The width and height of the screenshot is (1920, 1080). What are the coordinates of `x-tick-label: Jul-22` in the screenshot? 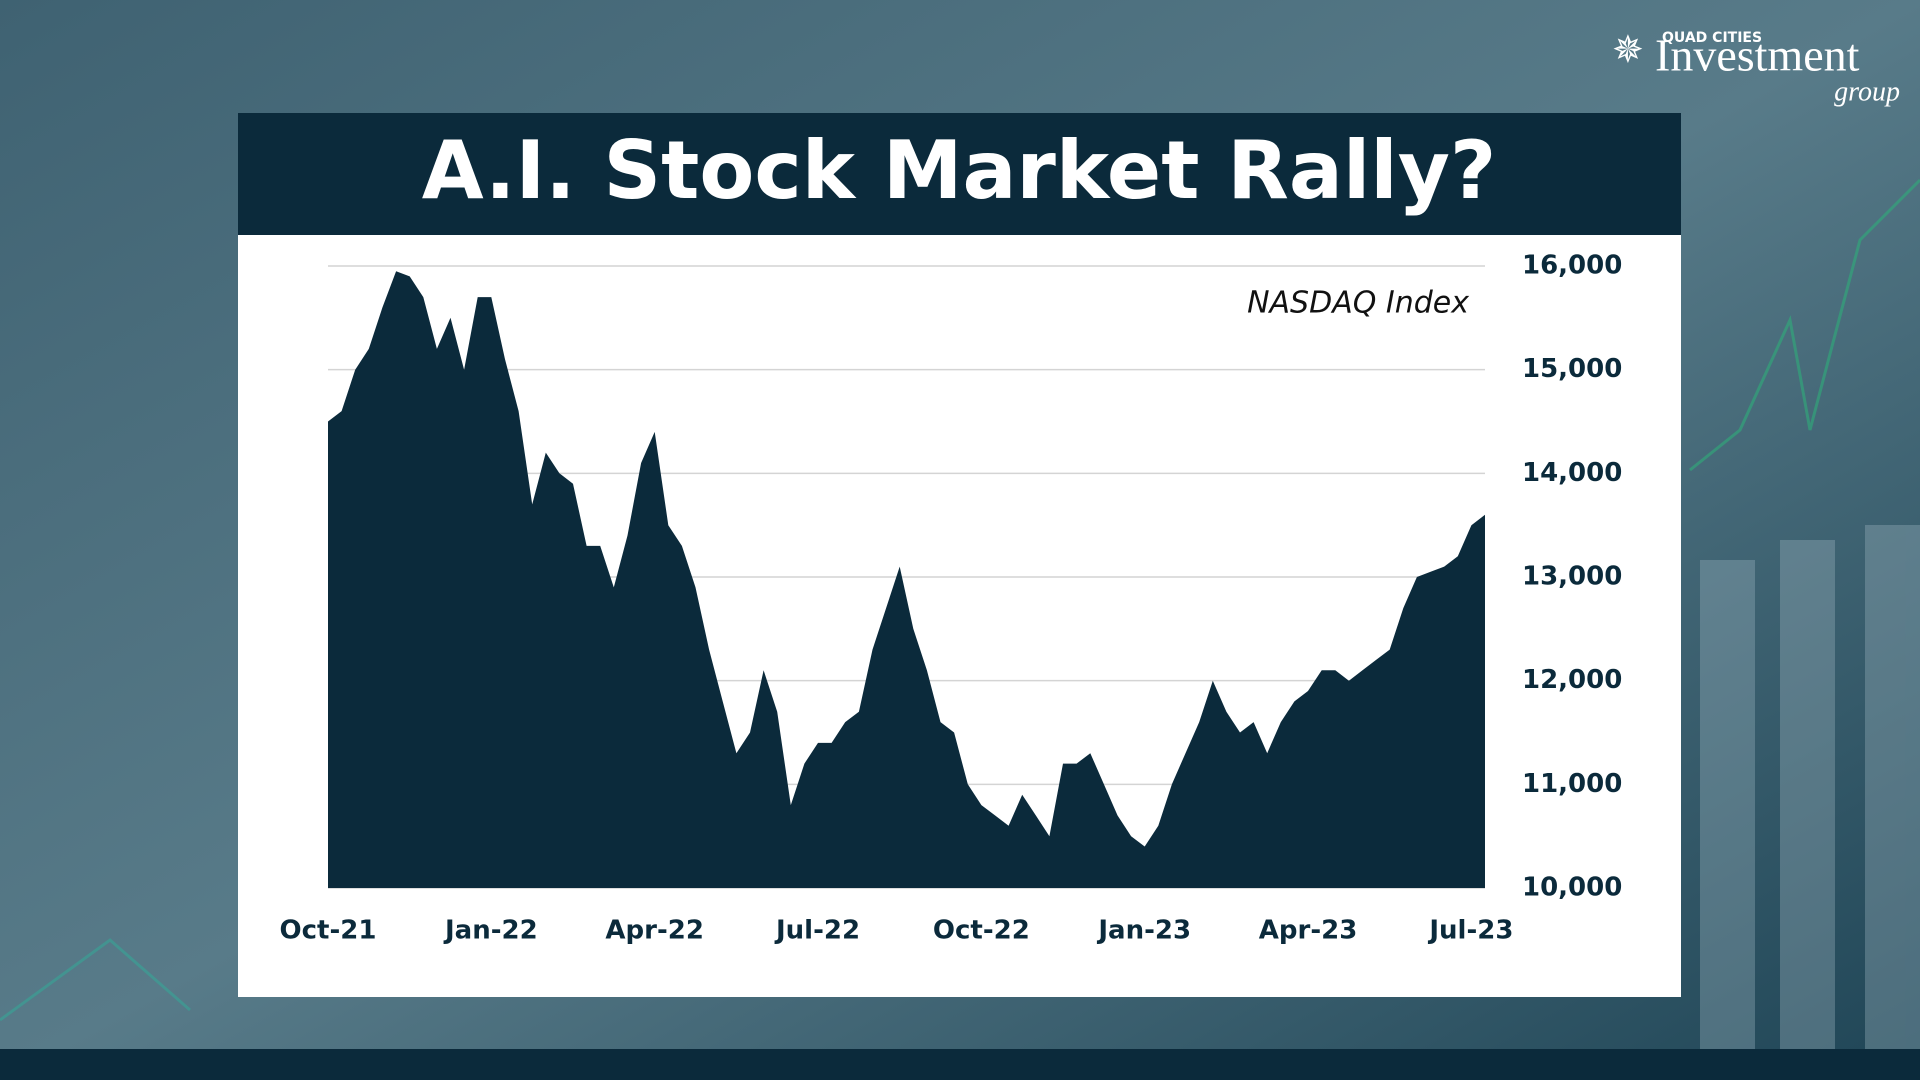 It's located at (817, 931).